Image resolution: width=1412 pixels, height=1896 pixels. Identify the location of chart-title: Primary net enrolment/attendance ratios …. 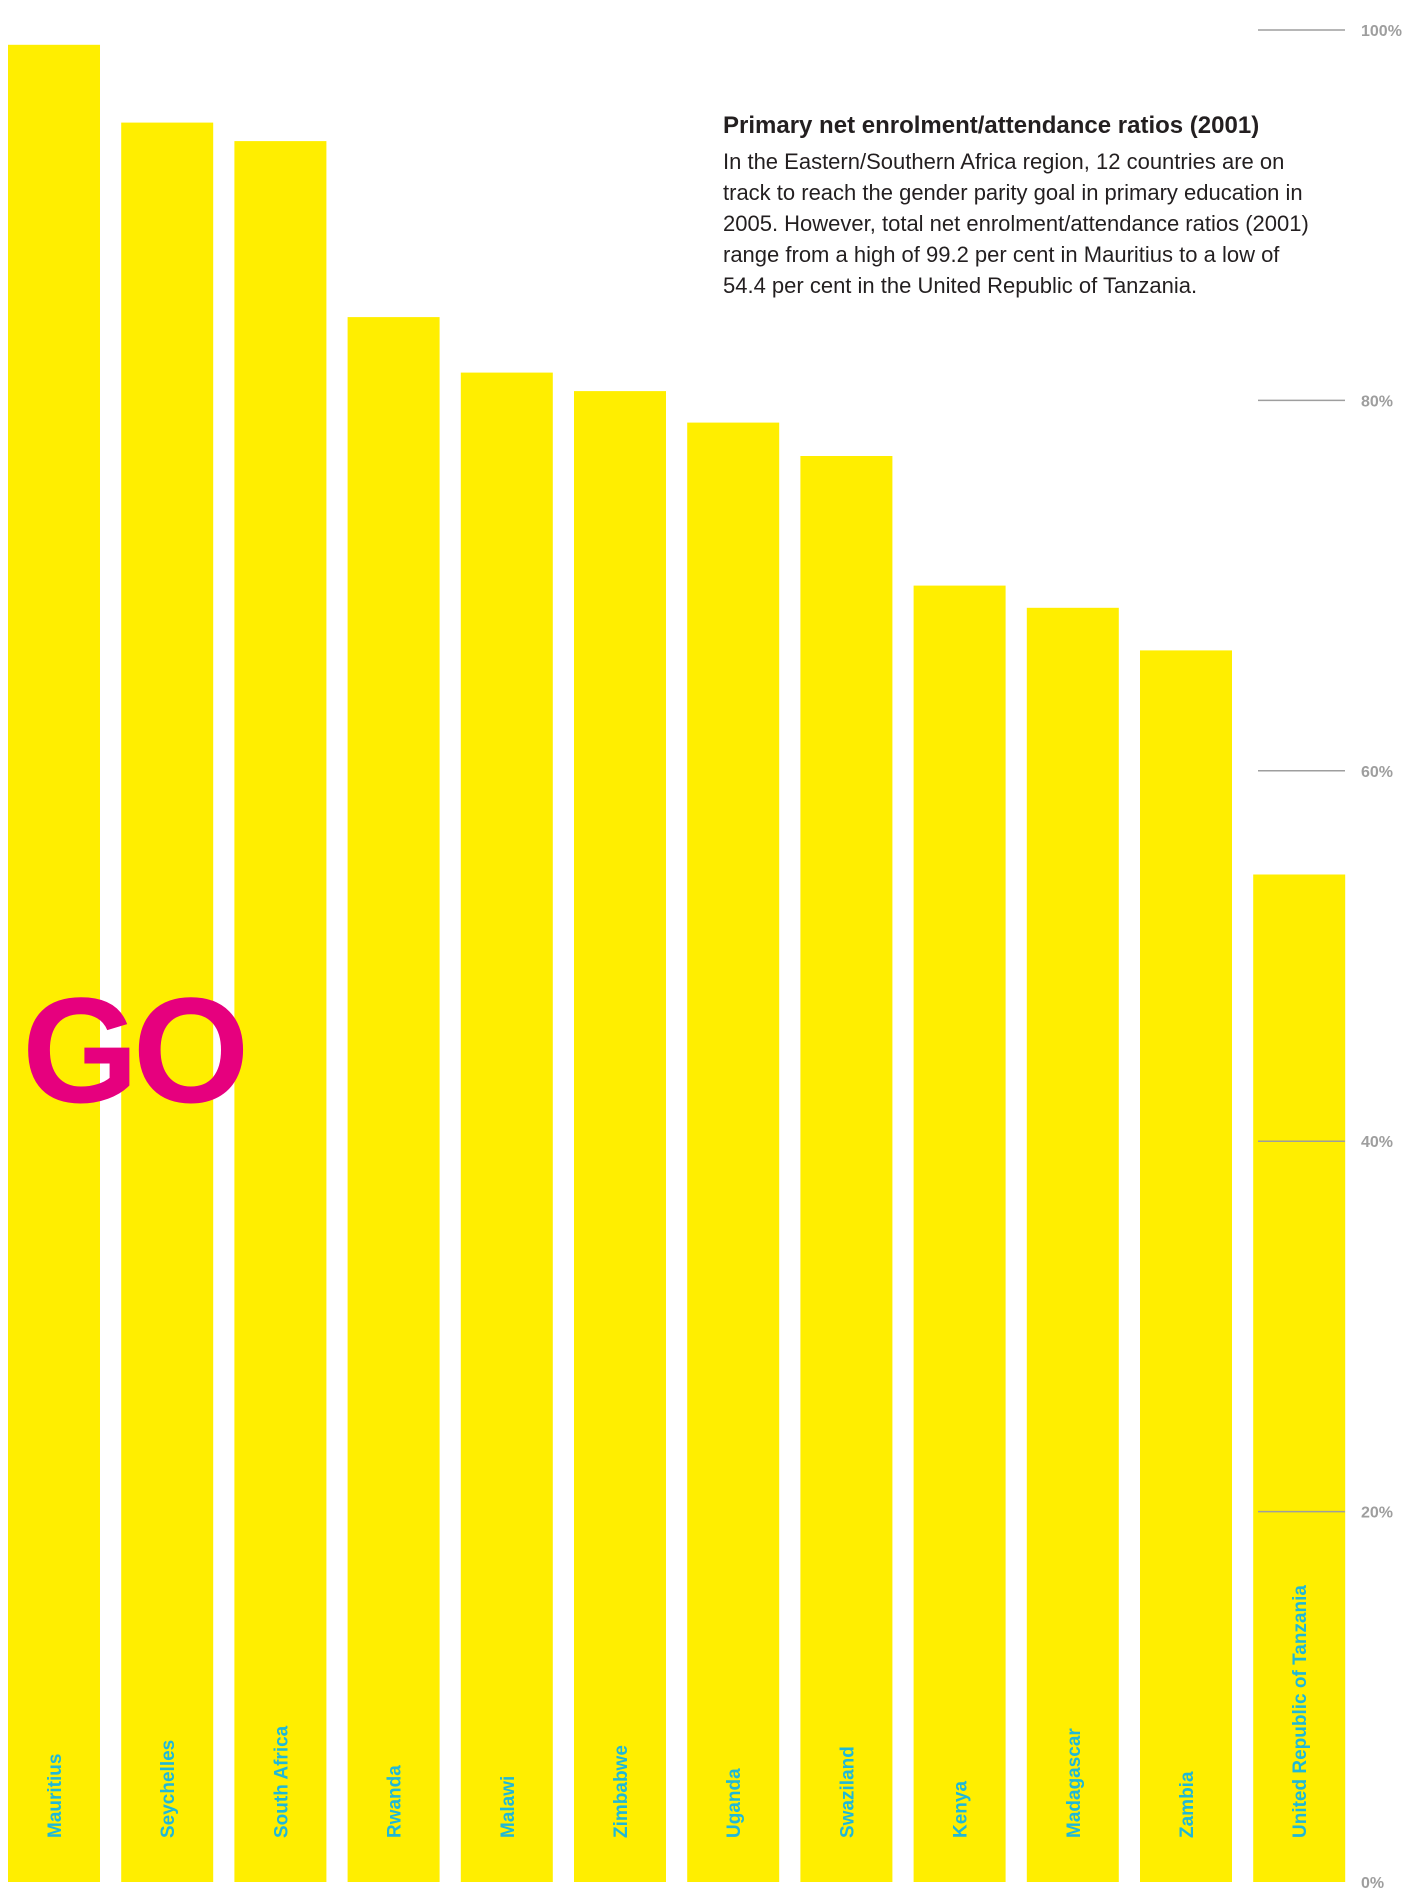
(991, 125).